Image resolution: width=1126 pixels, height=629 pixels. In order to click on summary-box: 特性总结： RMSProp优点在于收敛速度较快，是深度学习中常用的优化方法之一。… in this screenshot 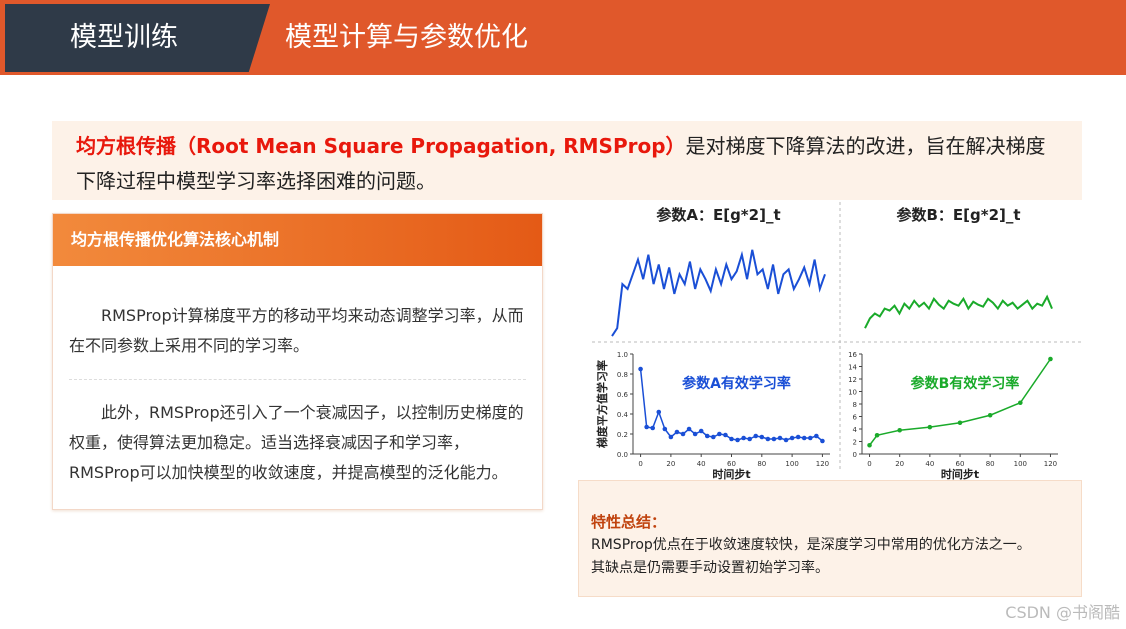, I will do `click(830, 538)`.